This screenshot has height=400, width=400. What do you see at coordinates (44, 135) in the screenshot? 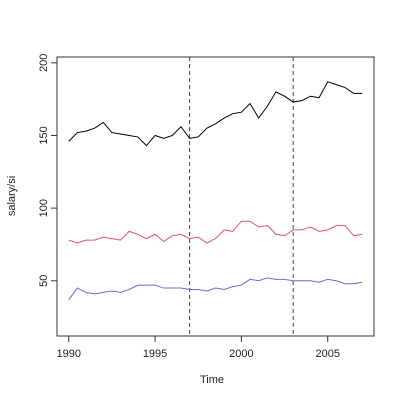
I see `y-tick-label: 150` at bounding box center [44, 135].